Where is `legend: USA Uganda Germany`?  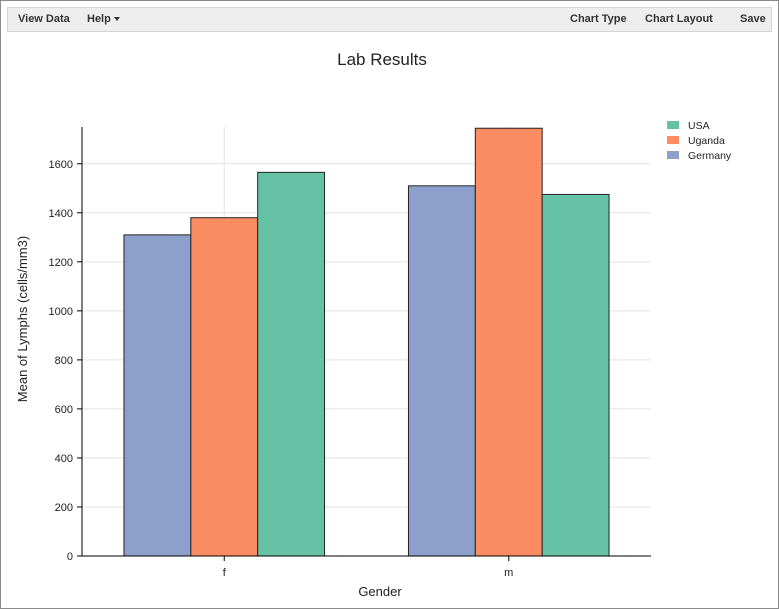
legend: USA Uganda Germany is located at coordinates (699, 141).